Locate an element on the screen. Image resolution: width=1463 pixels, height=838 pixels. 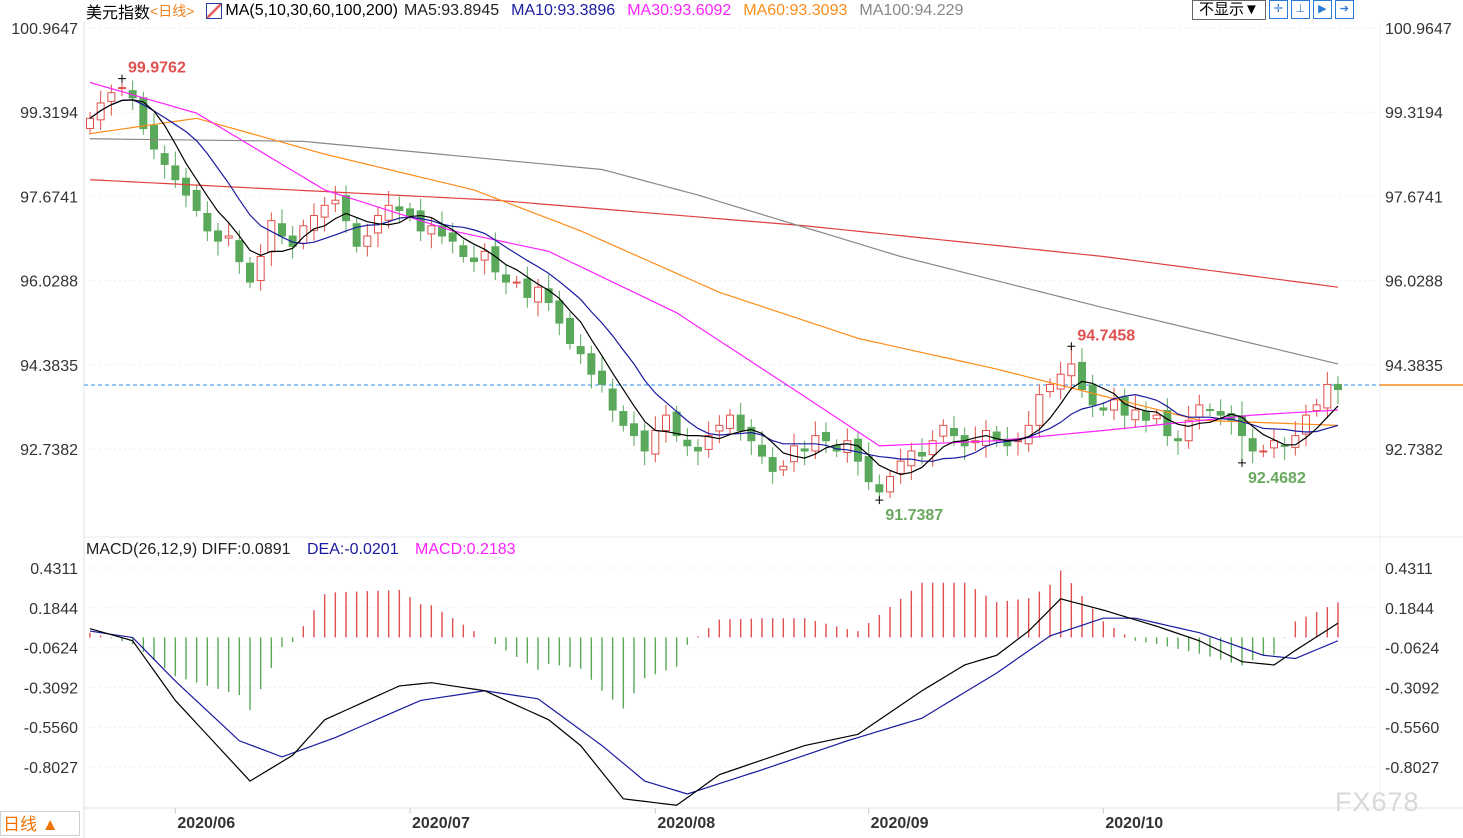
zoom-range-icon: ⊥ is located at coordinates (1300, 9).